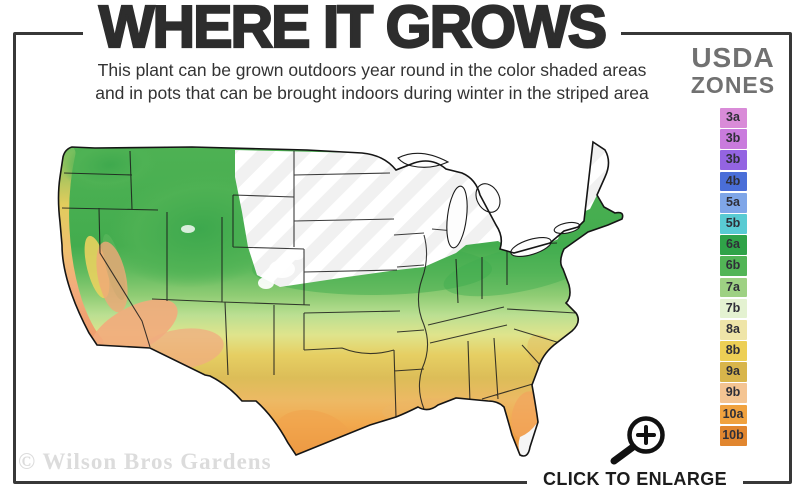 The height and width of the screenshot is (500, 800). Describe the element at coordinates (733, 266) in the screenshot. I see `legend-zone-chip: 6b` at that location.